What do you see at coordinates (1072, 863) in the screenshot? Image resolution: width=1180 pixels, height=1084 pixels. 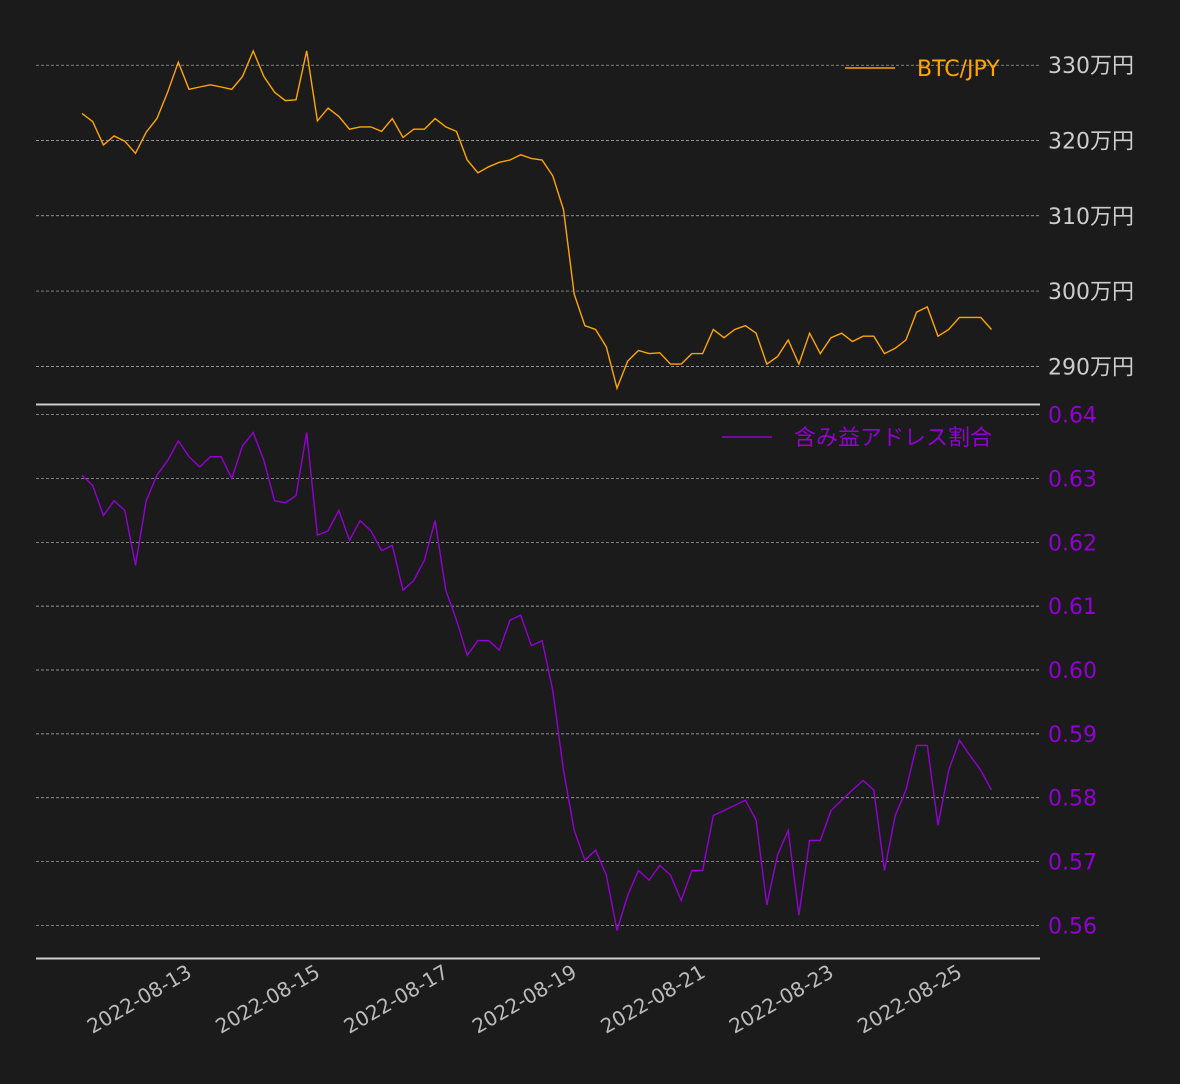 I see `ratio-y-tick-label: 0.57` at bounding box center [1072, 863].